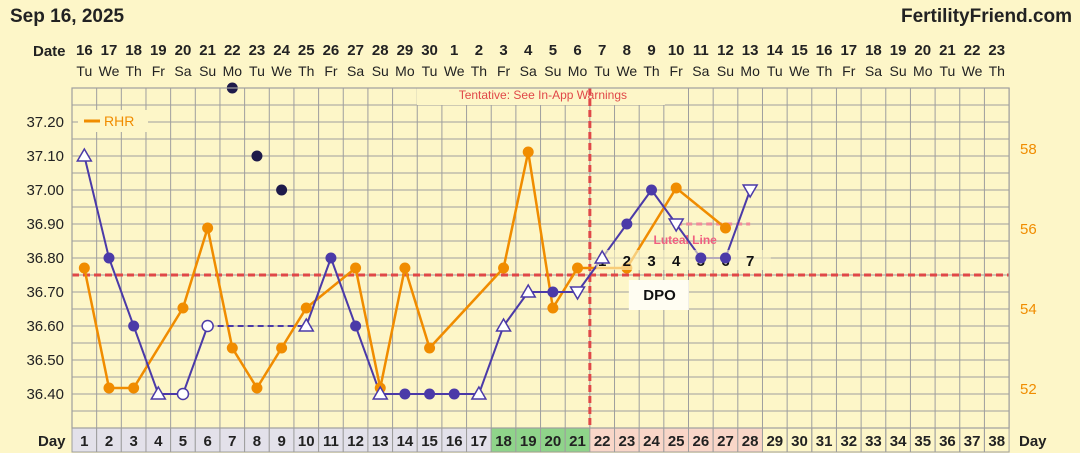 The image size is (1080, 453). Describe the element at coordinates (553, 50) in the screenshot. I see `date-label: 5` at that location.